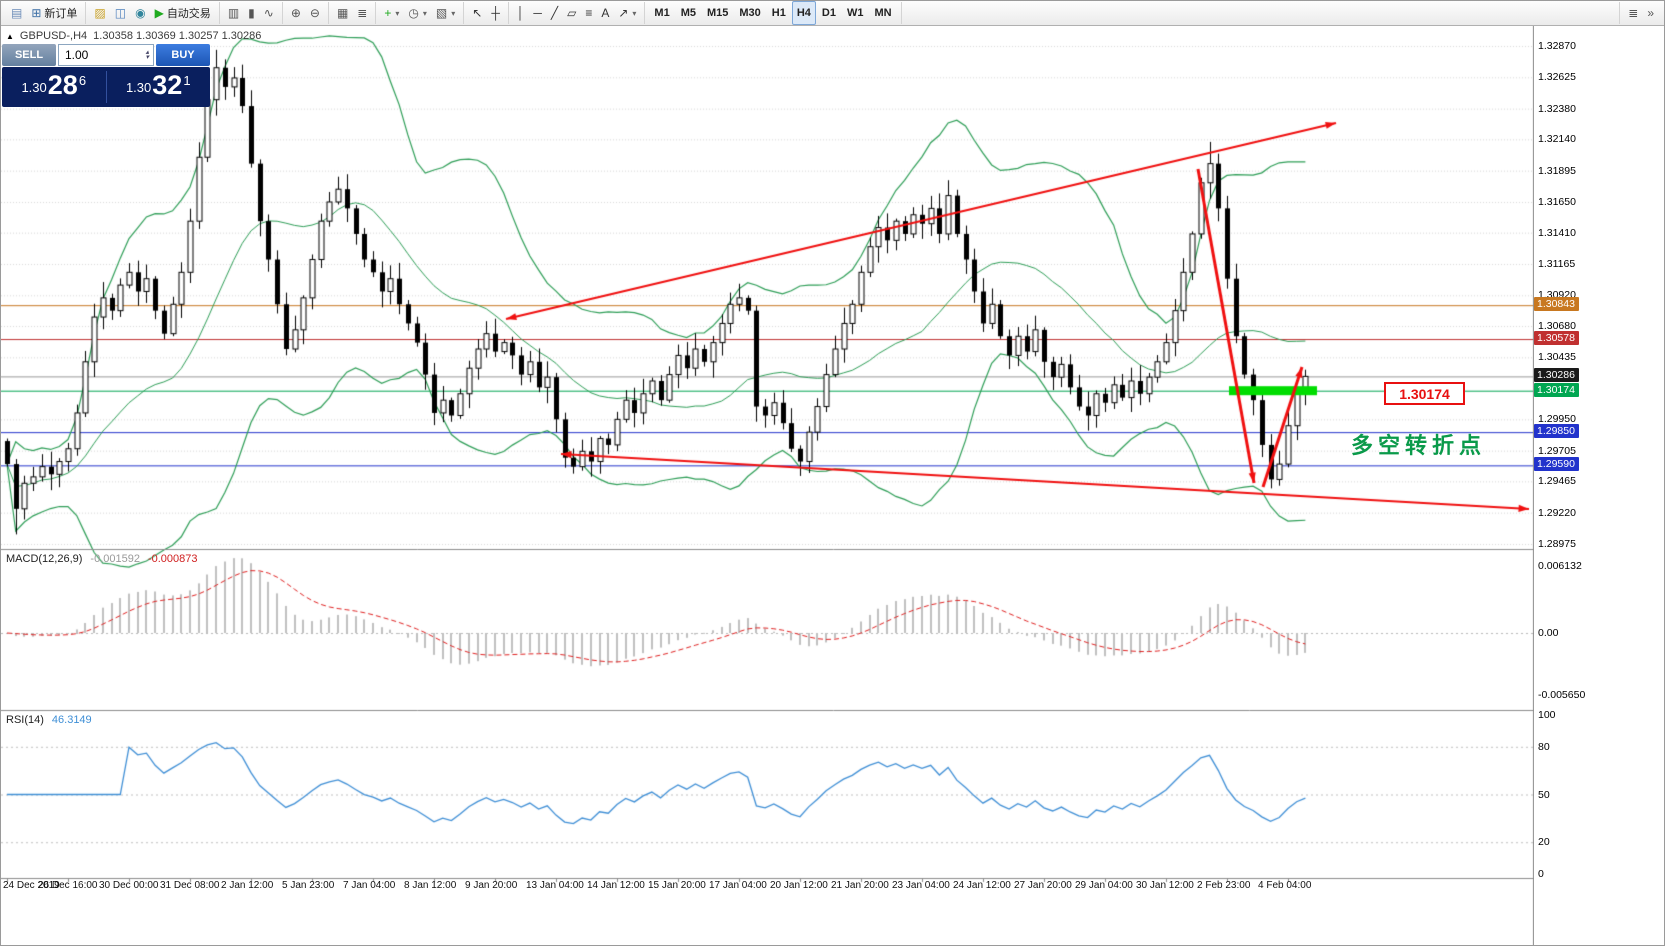 This screenshot has width=1665, height=946. I want to click on one-click-price-row: 1.30 28 6 1.30 32 1, so click(106, 87).